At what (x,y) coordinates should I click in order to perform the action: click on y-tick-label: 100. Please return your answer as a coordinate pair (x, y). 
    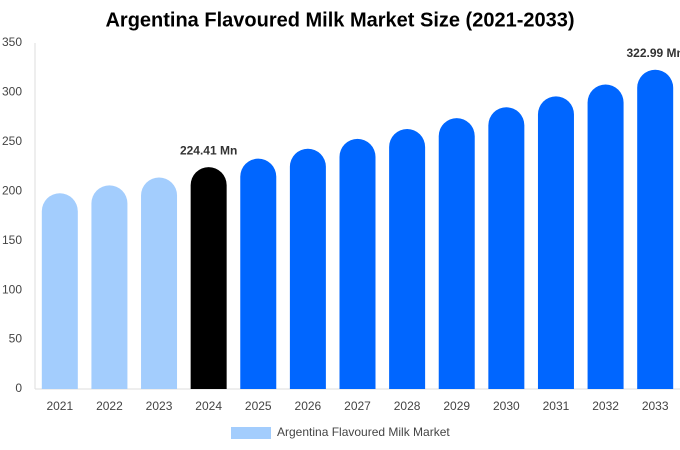
    Looking at the image, I should click on (12, 289).